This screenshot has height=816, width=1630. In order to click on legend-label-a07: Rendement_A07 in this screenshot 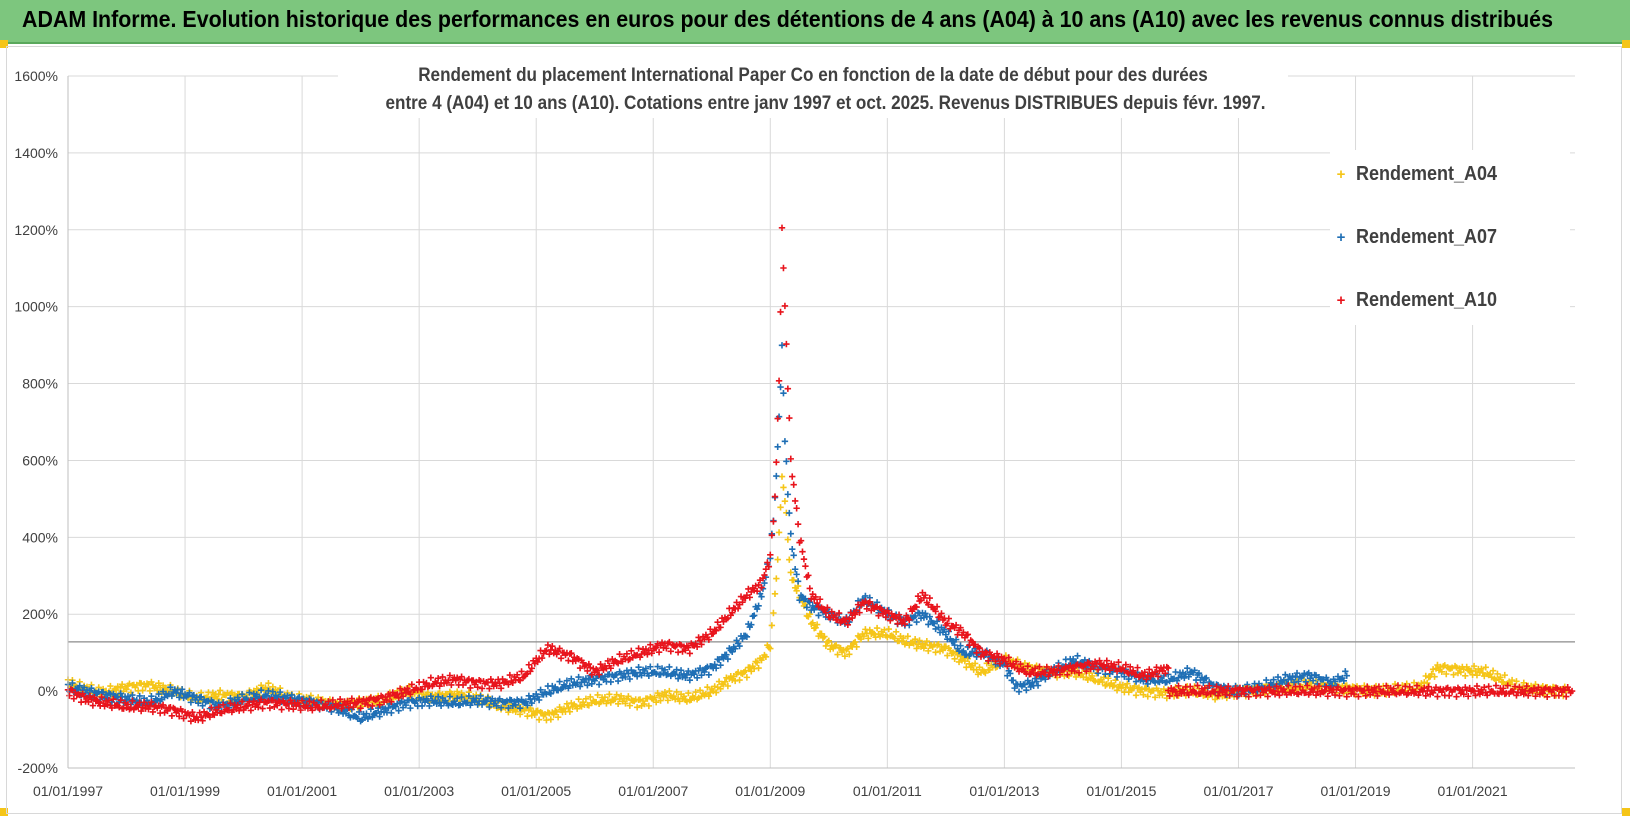, I will do `click(1427, 236)`.